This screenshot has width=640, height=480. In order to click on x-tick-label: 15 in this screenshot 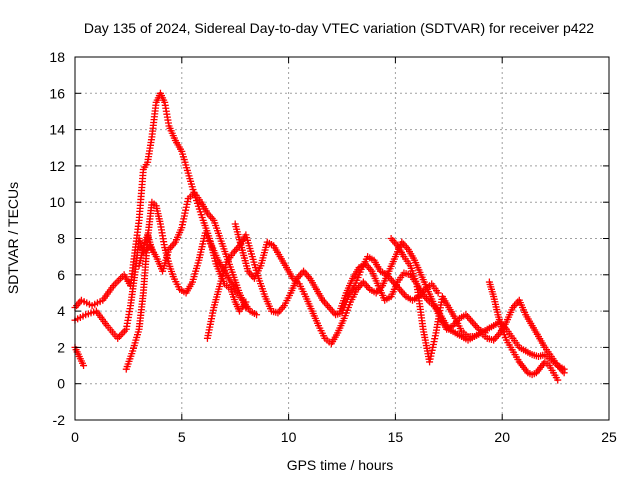, I will do `click(396, 437)`.